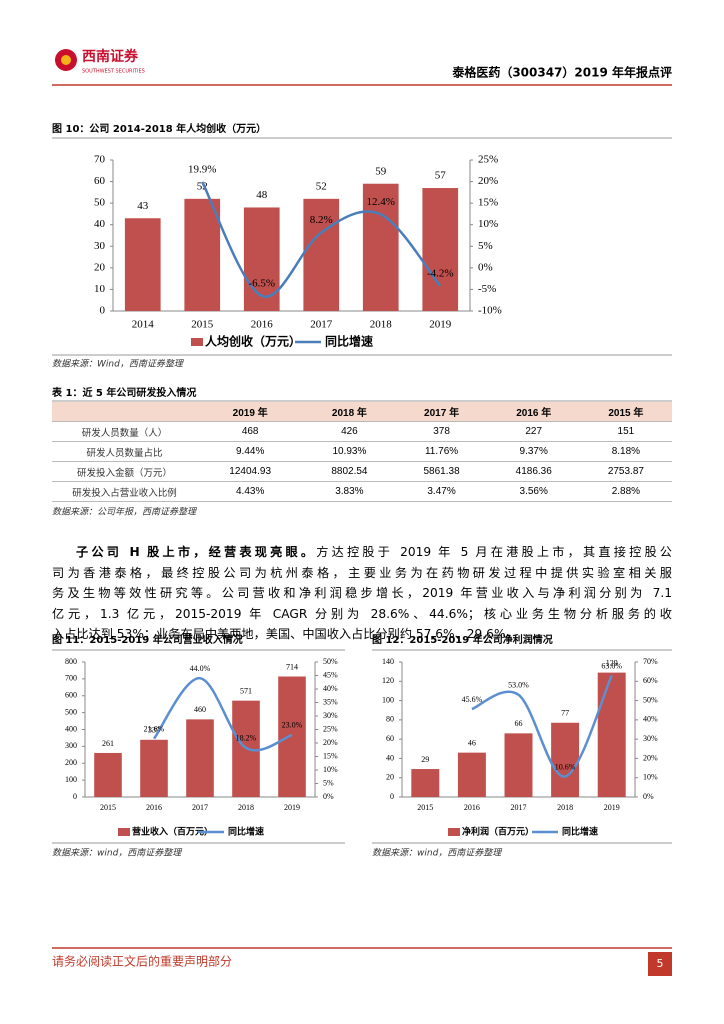 The width and height of the screenshot is (724, 1024). Describe the element at coordinates (425, 759) in the screenshot. I see `bar-value-label: 29` at that location.